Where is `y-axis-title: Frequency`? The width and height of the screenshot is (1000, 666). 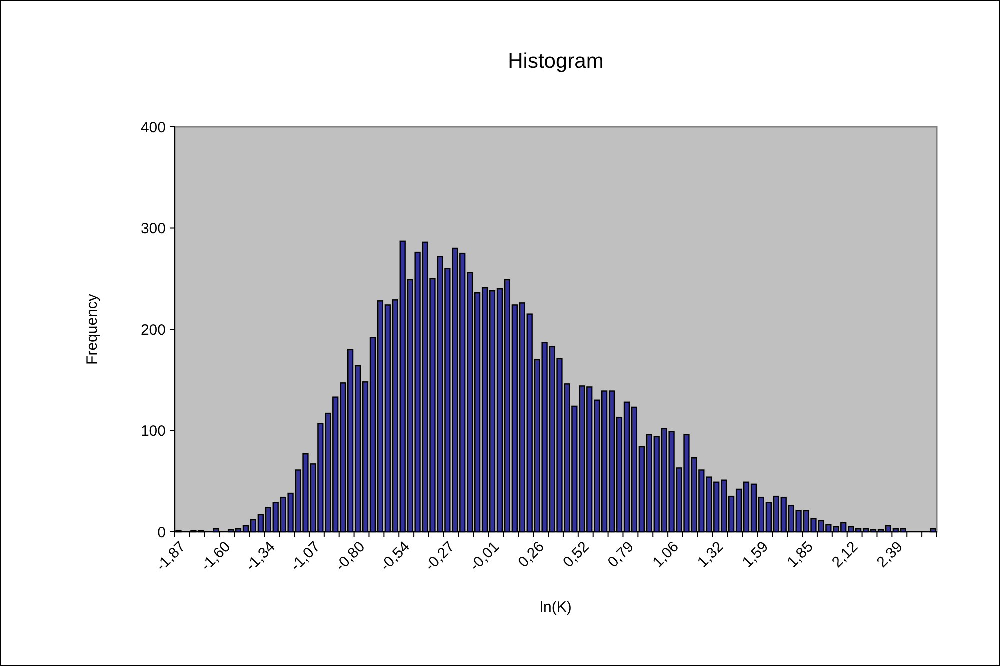
y-axis-title: Frequency is located at coordinates (92, 329).